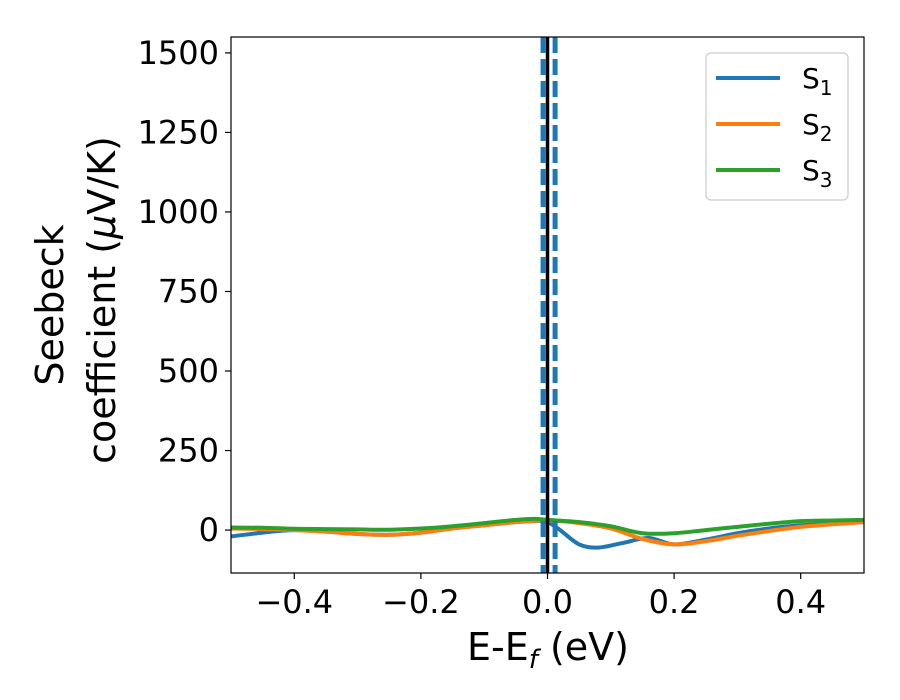 Image resolution: width=900 pixels, height=700 pixels. I want to click on x-tick-label: 0.0, so click(547, 602).